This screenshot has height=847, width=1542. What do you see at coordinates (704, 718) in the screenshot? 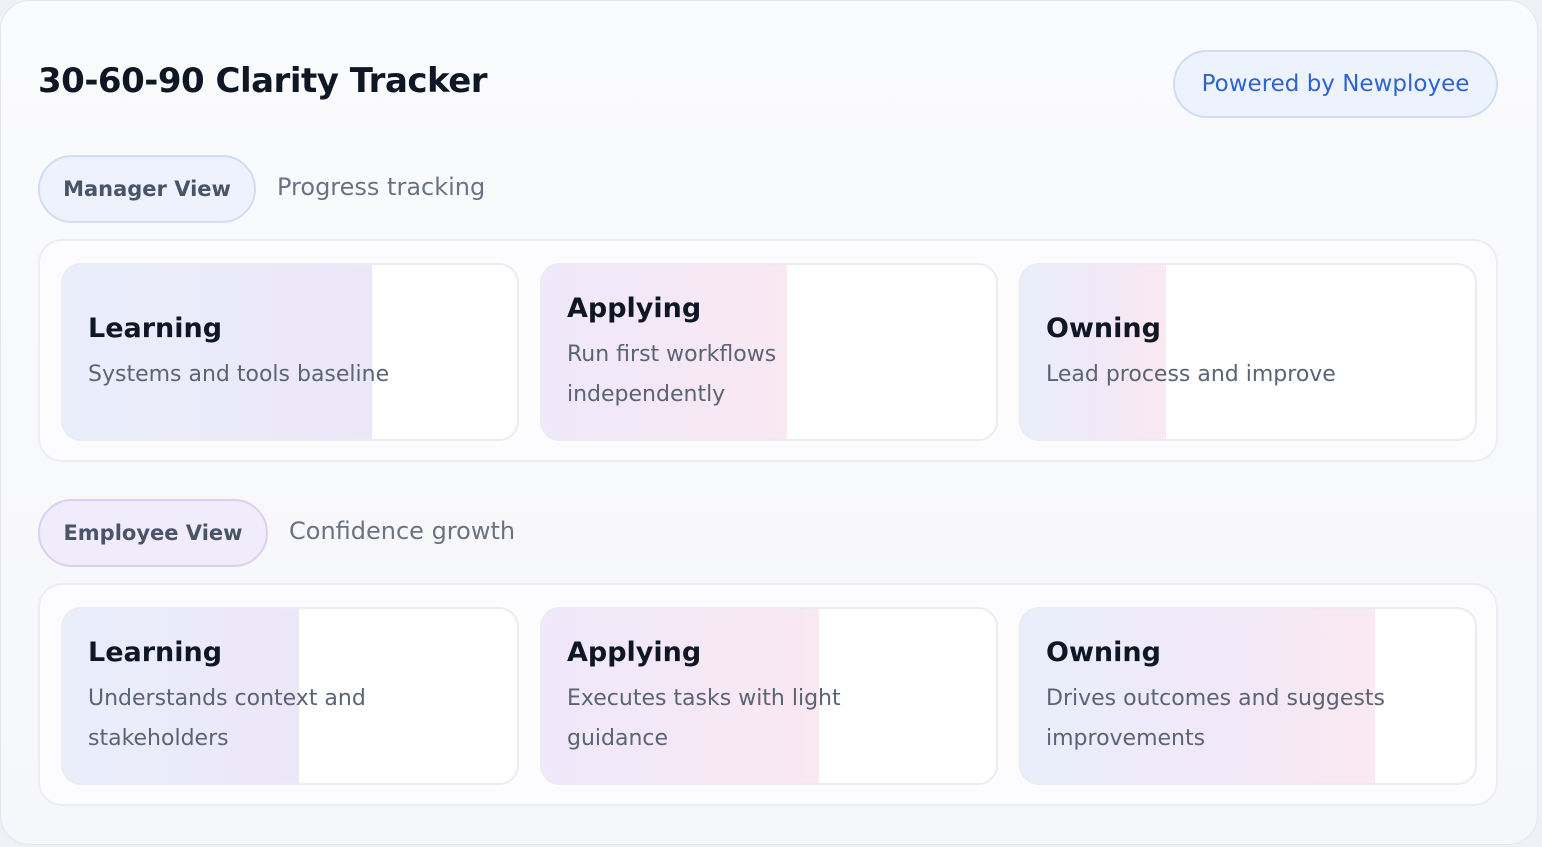
I see `card-description: Executes tasks with light guidance` at bounding box center [704, 718].